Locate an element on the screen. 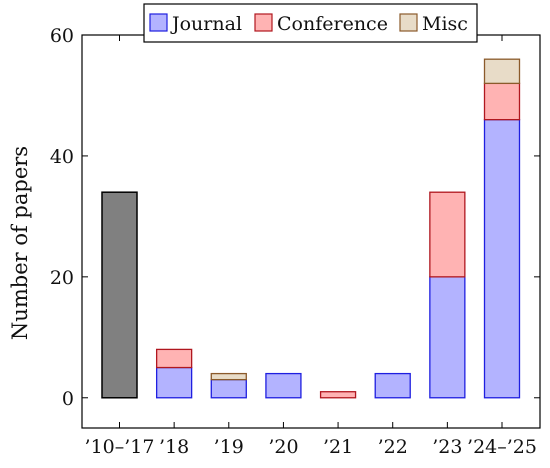 The width and height of the screenshot is (550, 468). y-tick-label: 40 is located at coordinates (62, 157).